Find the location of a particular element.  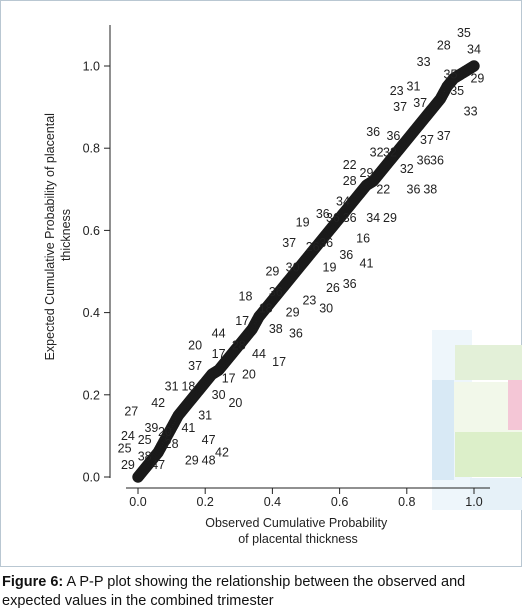

y-tick-label: 0.6 is located at coordinates (91, 231).